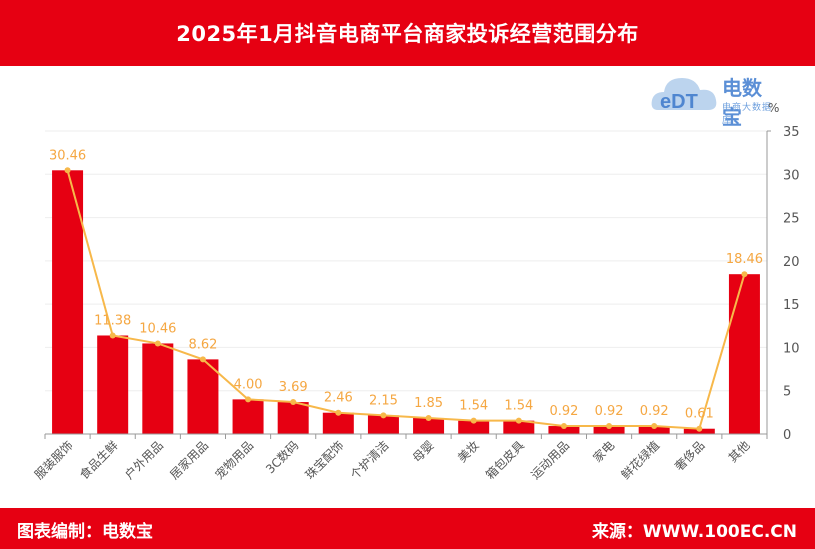 This screenshot has width=815, height=549. I want to click on data-label: 11.38, so click(112, 320).